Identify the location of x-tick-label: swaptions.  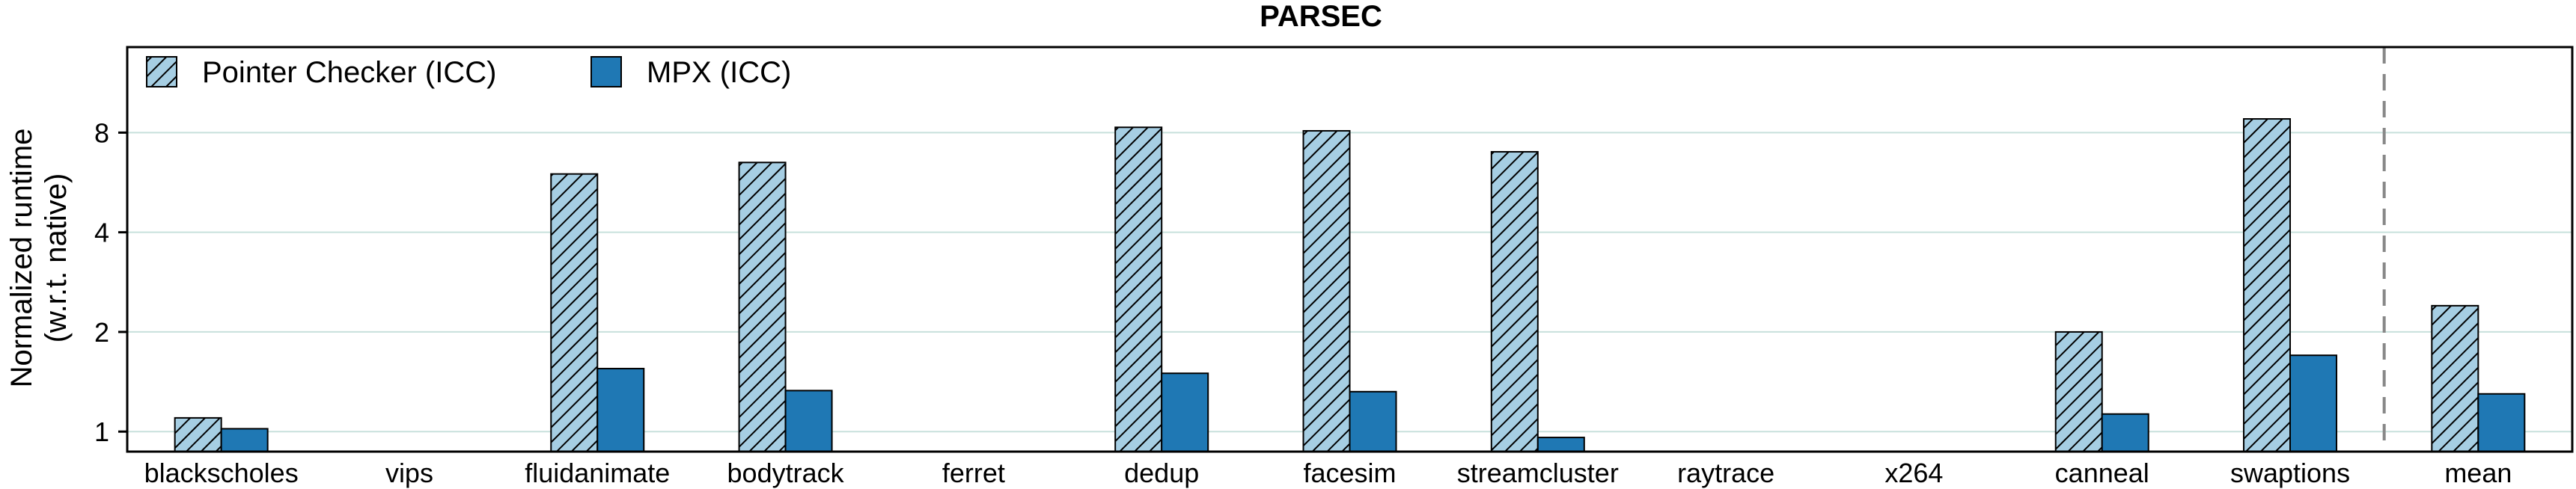
(2290, 473).